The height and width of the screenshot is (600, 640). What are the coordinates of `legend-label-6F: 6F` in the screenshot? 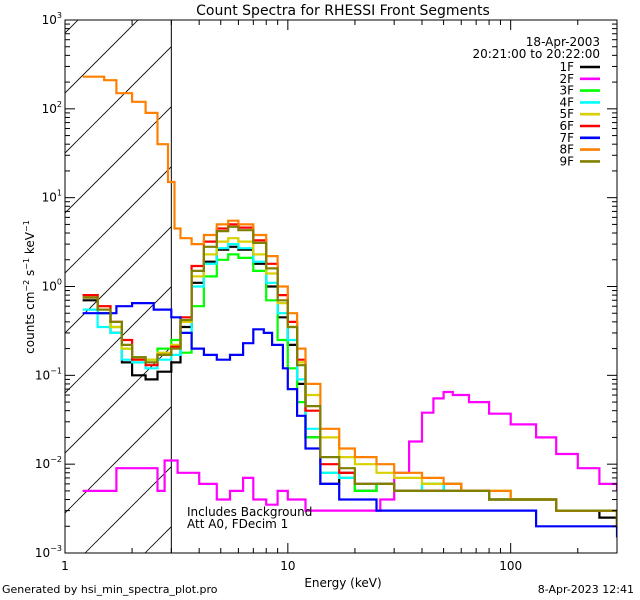 It's located at (566, 126).